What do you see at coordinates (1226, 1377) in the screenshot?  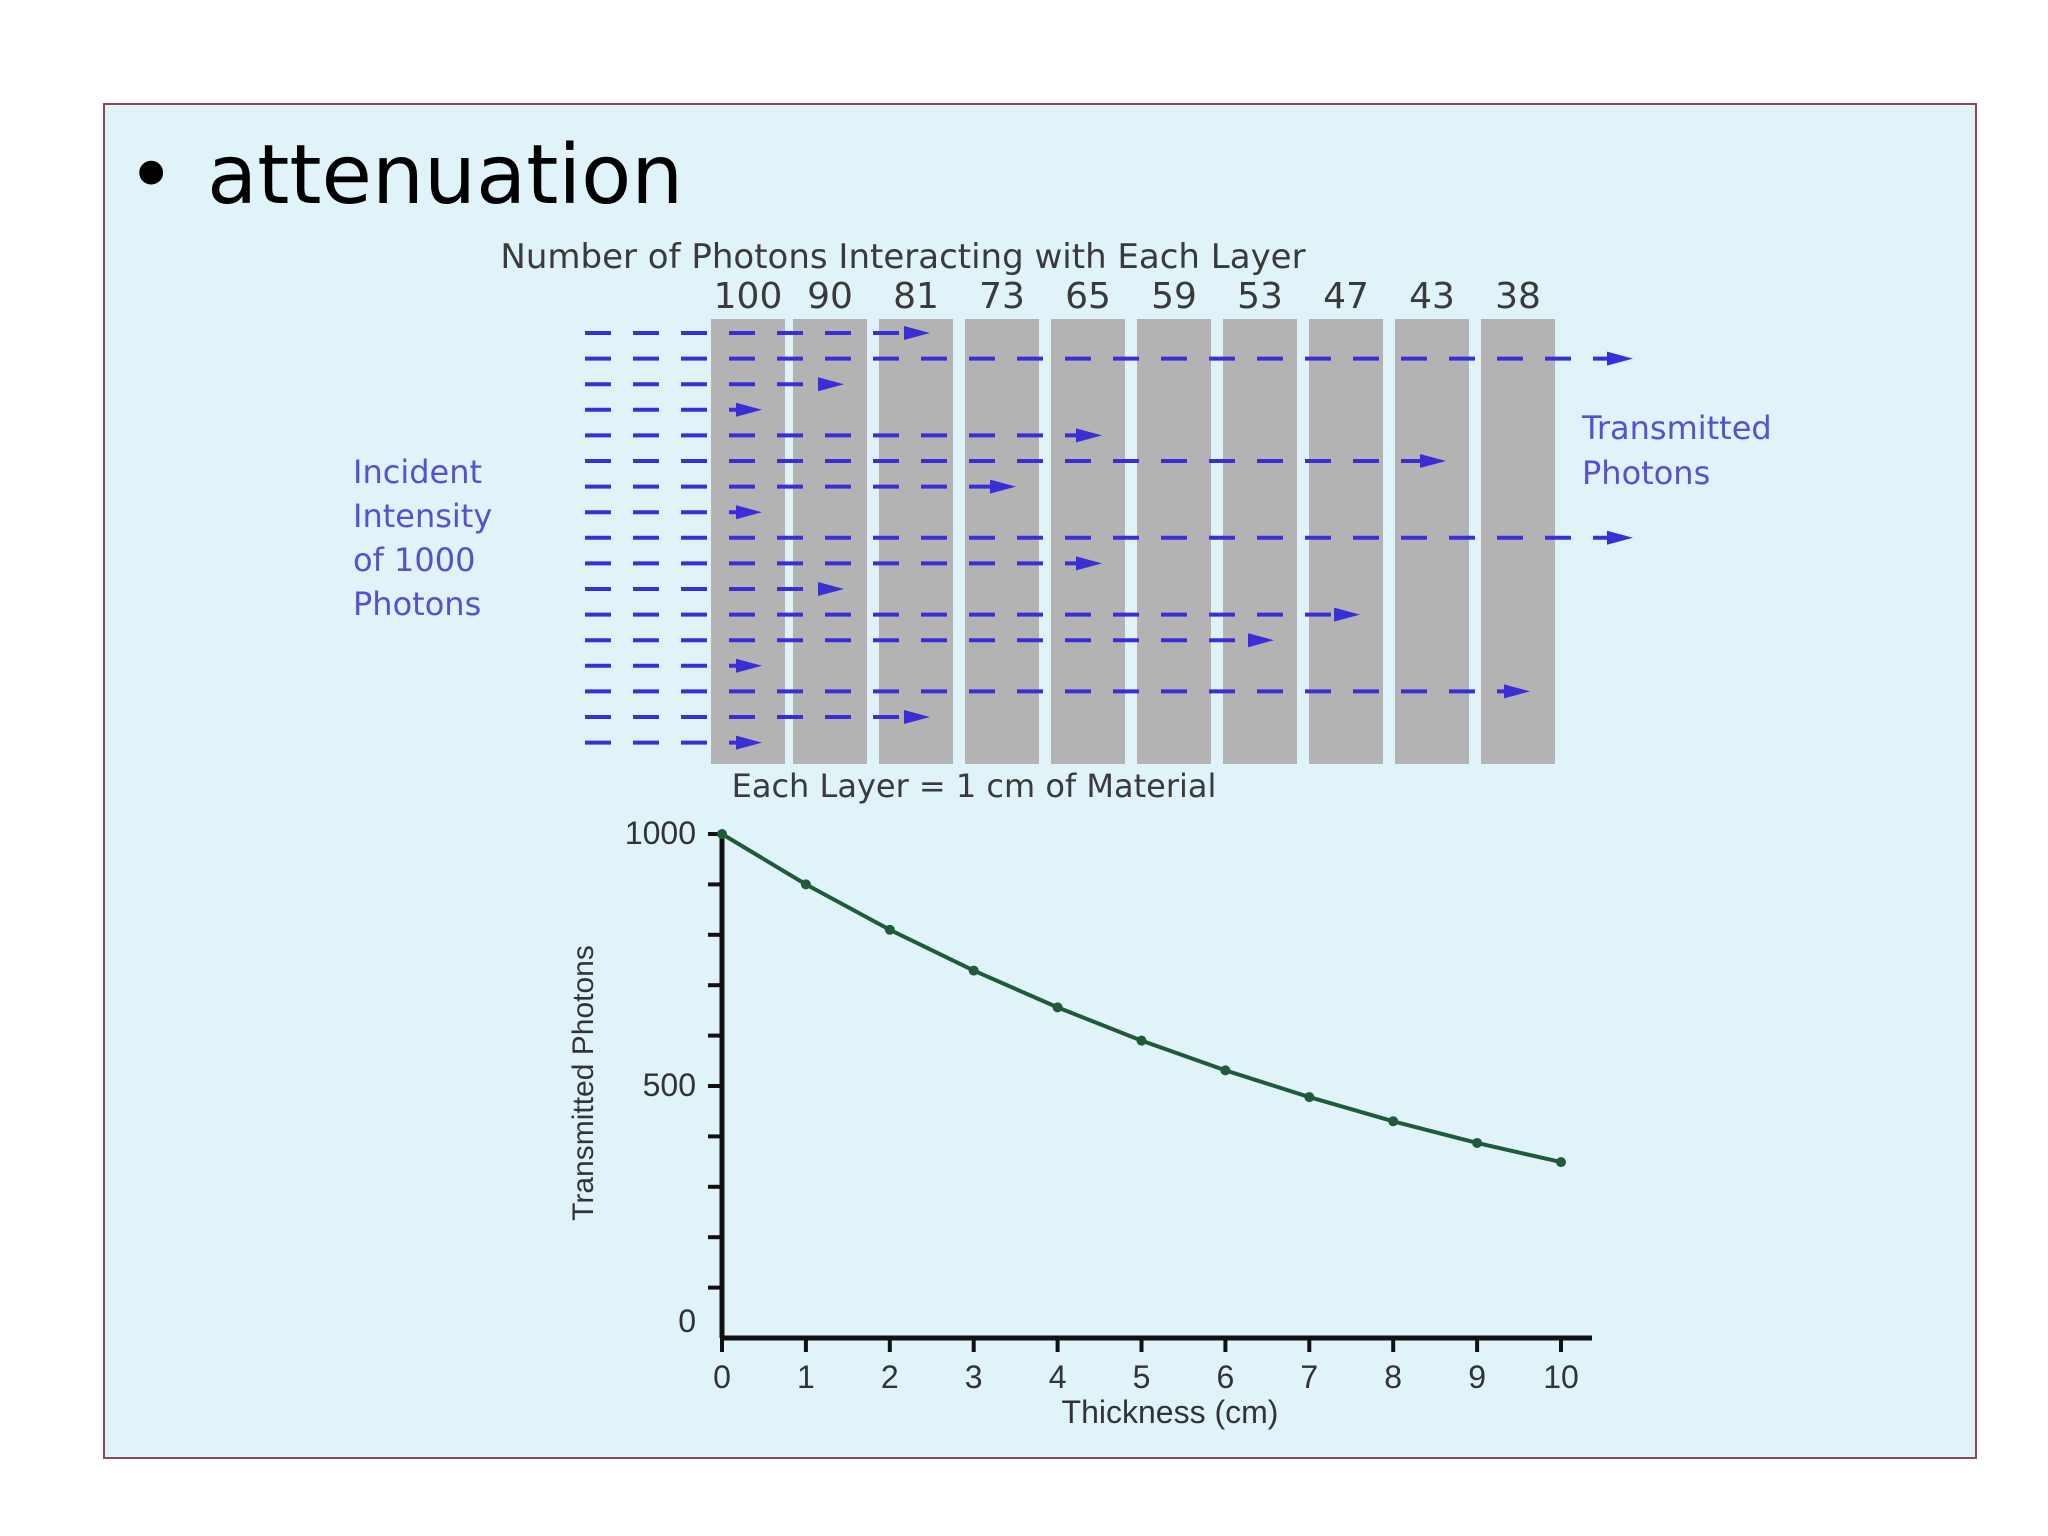 I see `x-tick-label-6: 6` at bounding box center [1226, 1377].